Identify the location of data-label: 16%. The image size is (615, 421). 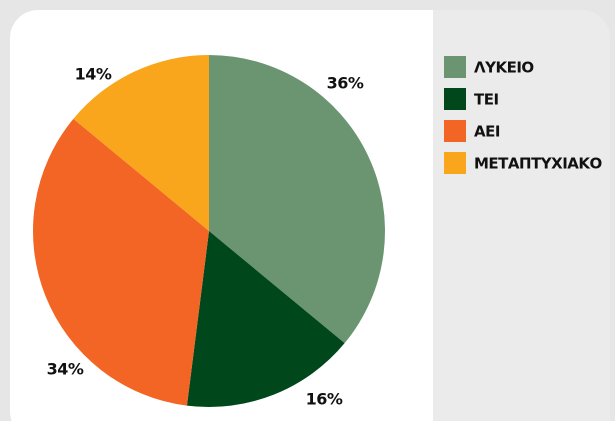
(324, 399).